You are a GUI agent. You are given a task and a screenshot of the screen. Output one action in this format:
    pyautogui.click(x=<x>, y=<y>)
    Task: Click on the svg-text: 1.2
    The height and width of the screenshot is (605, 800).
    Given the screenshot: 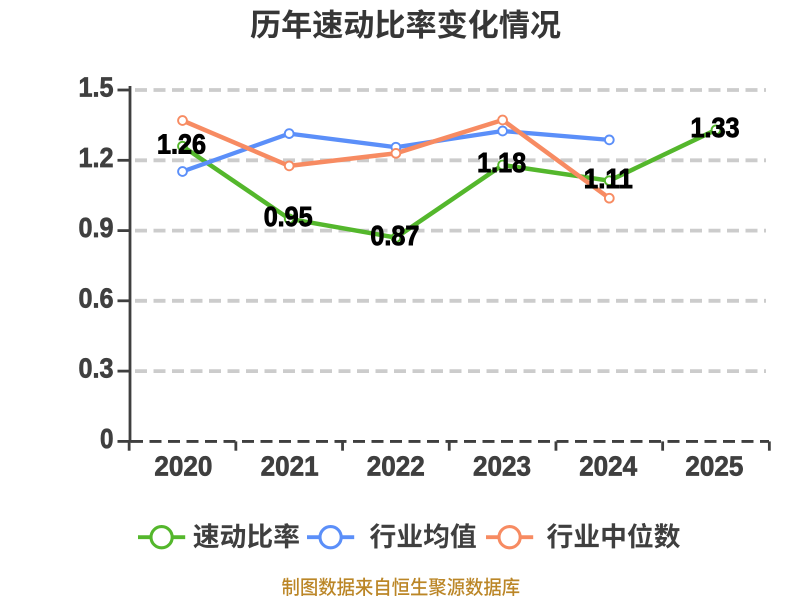 What is the action you would take?
    pyautogui.click(x=96, y=157)
    